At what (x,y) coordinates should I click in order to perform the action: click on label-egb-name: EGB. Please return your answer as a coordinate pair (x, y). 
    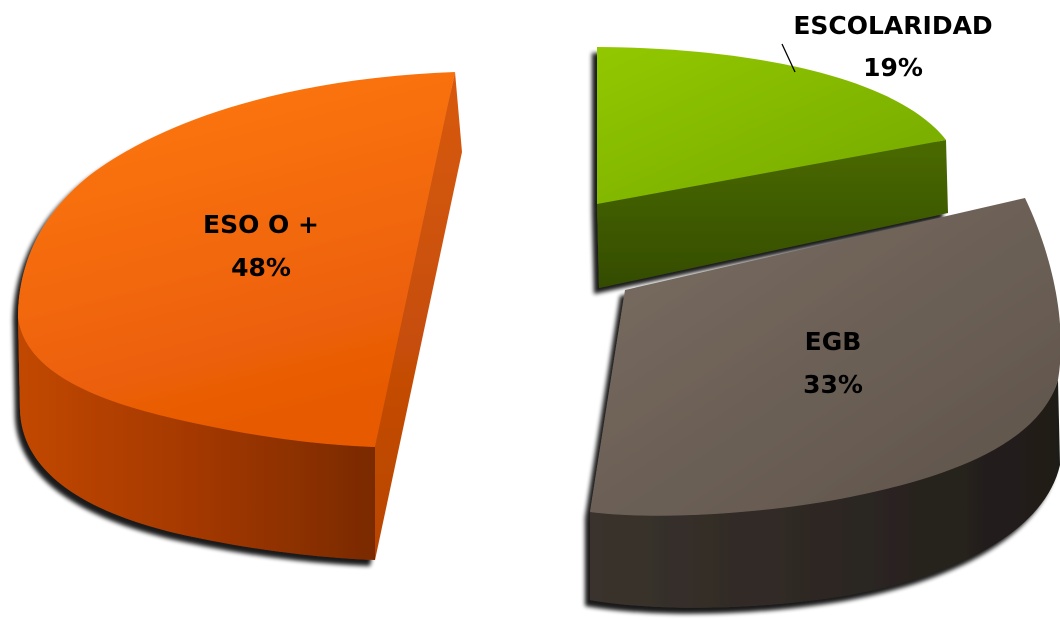
    Looking at the image, I should click on (833, 341).